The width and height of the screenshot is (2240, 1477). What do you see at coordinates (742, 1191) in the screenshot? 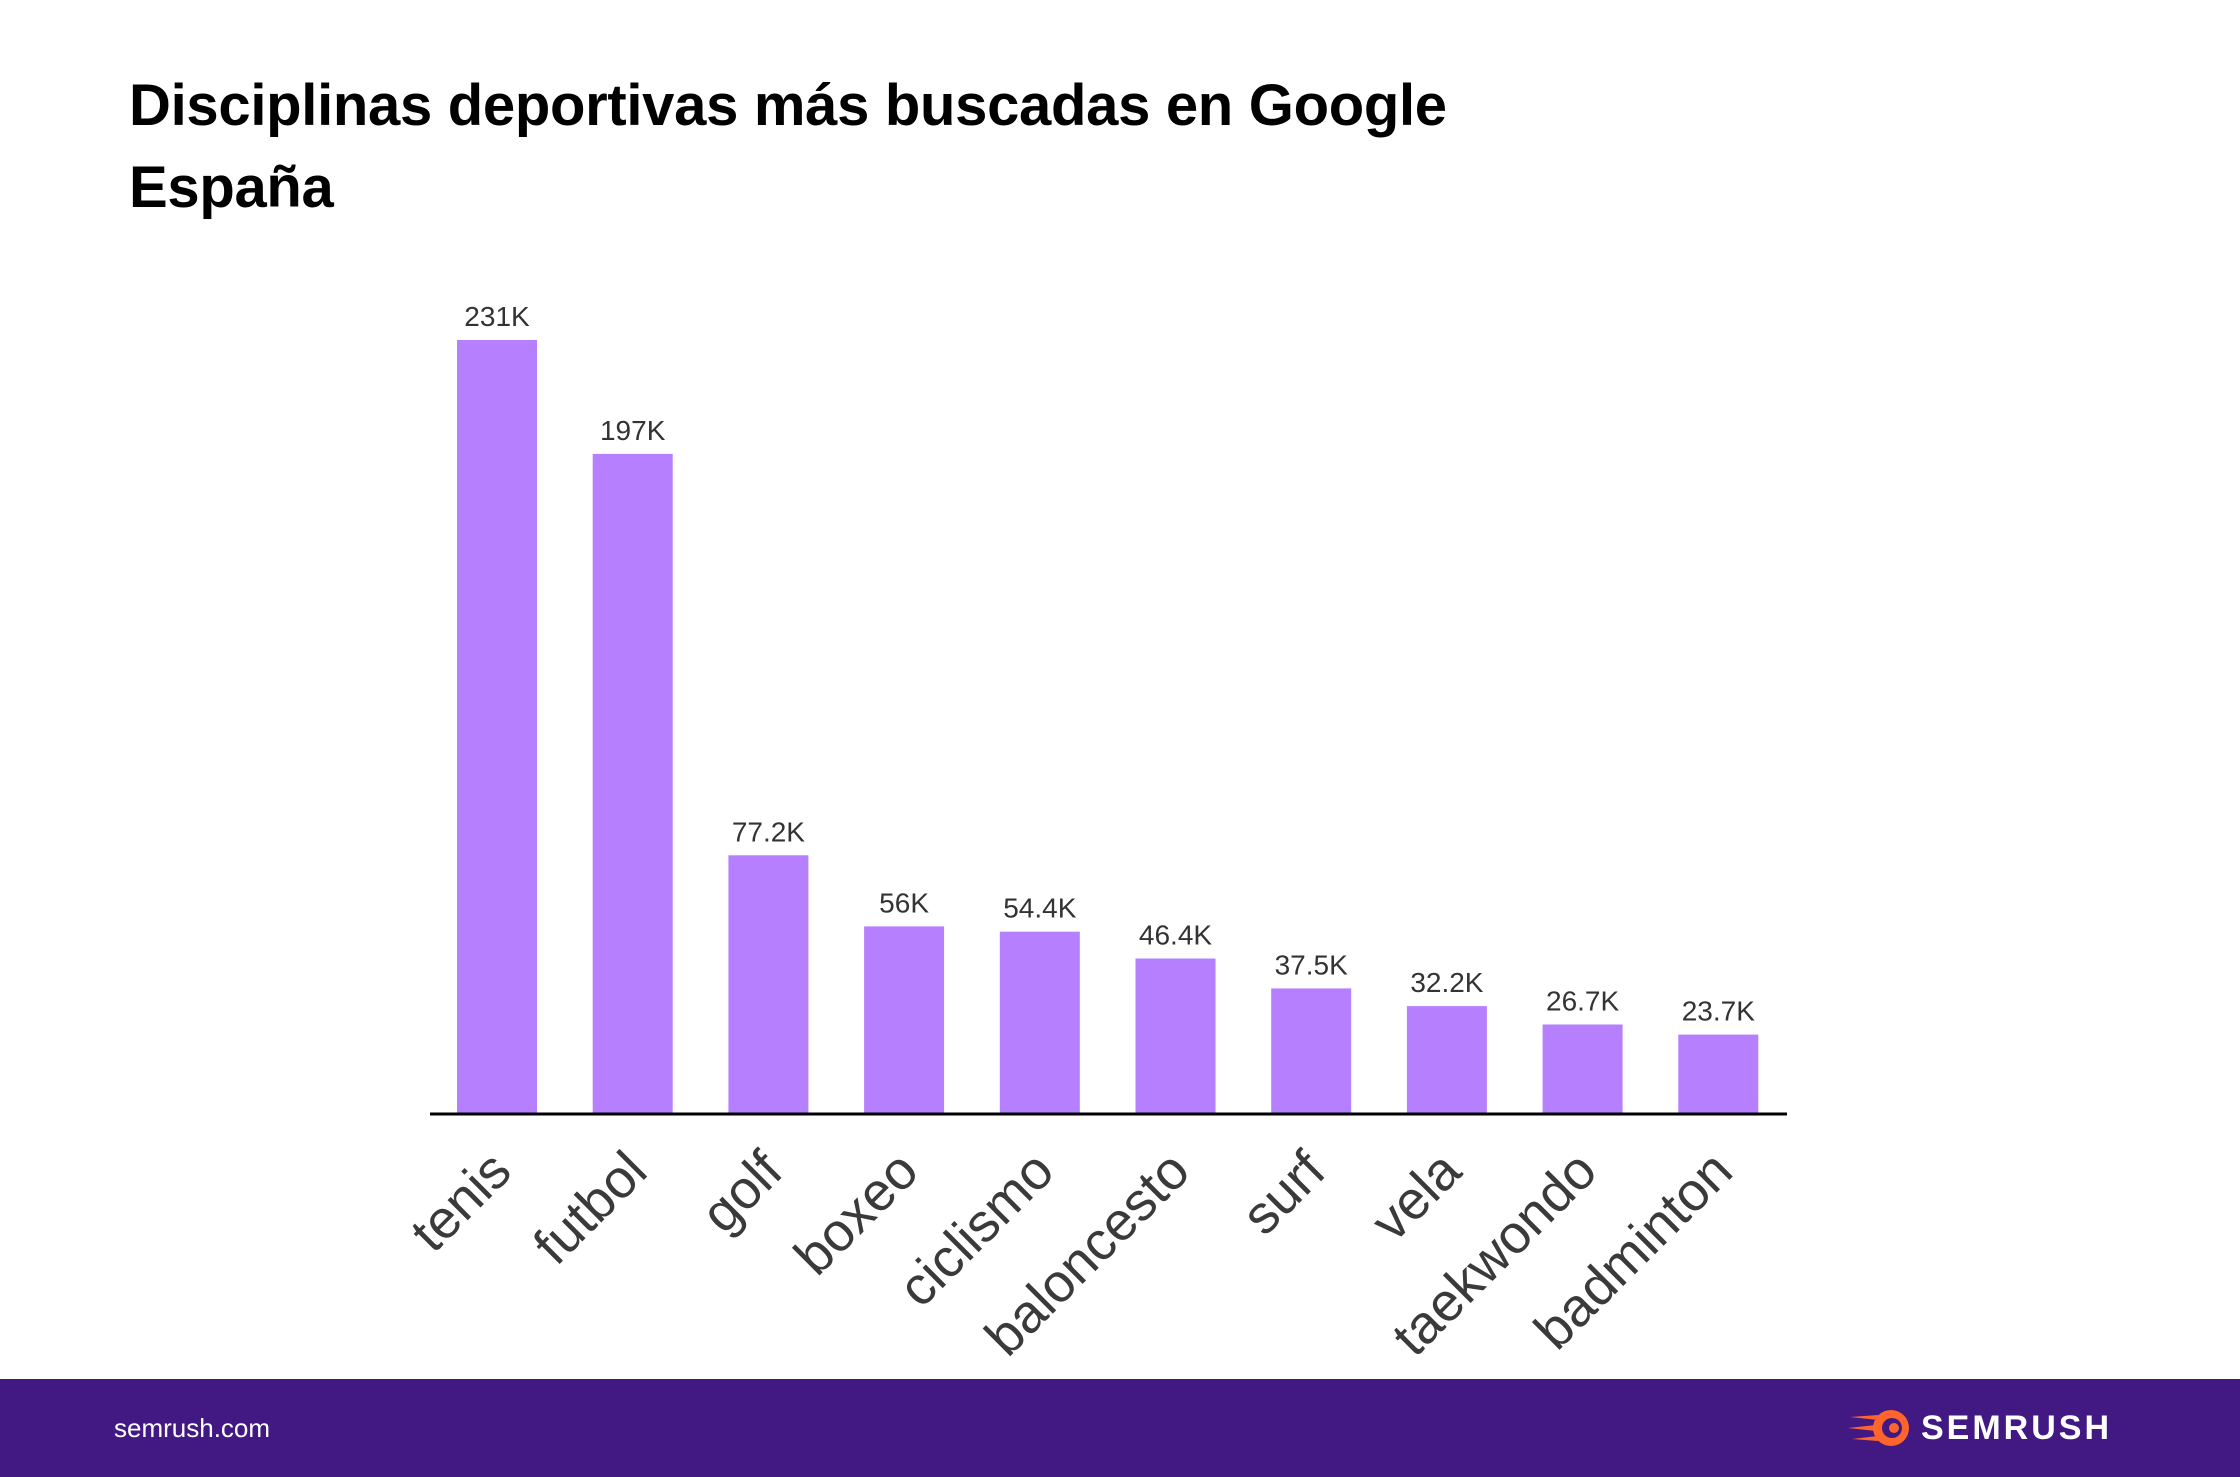
I see `category-label-golf: golf` at bounding box center [742, 1191].